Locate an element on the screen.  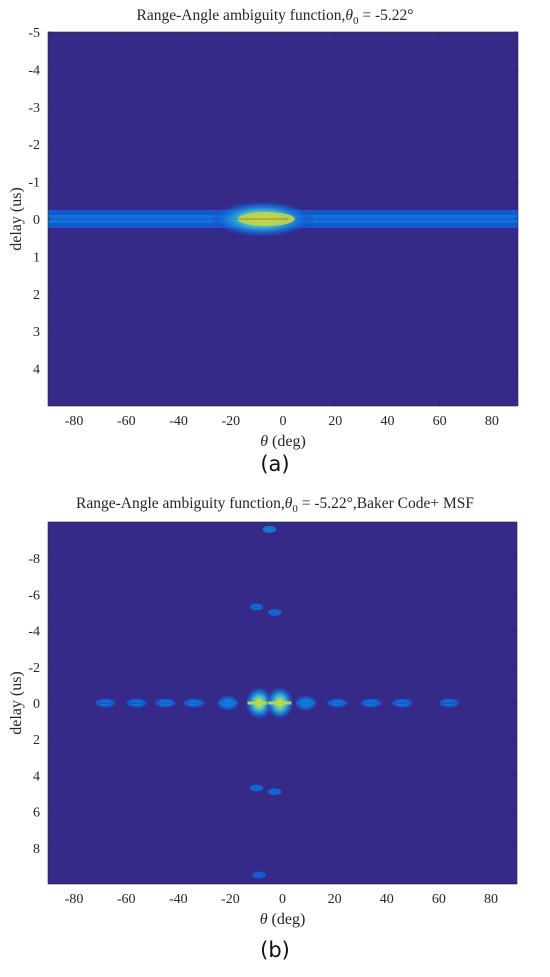
chart1-x-tick-label-6: 40 is located at coordinates (387, 899).